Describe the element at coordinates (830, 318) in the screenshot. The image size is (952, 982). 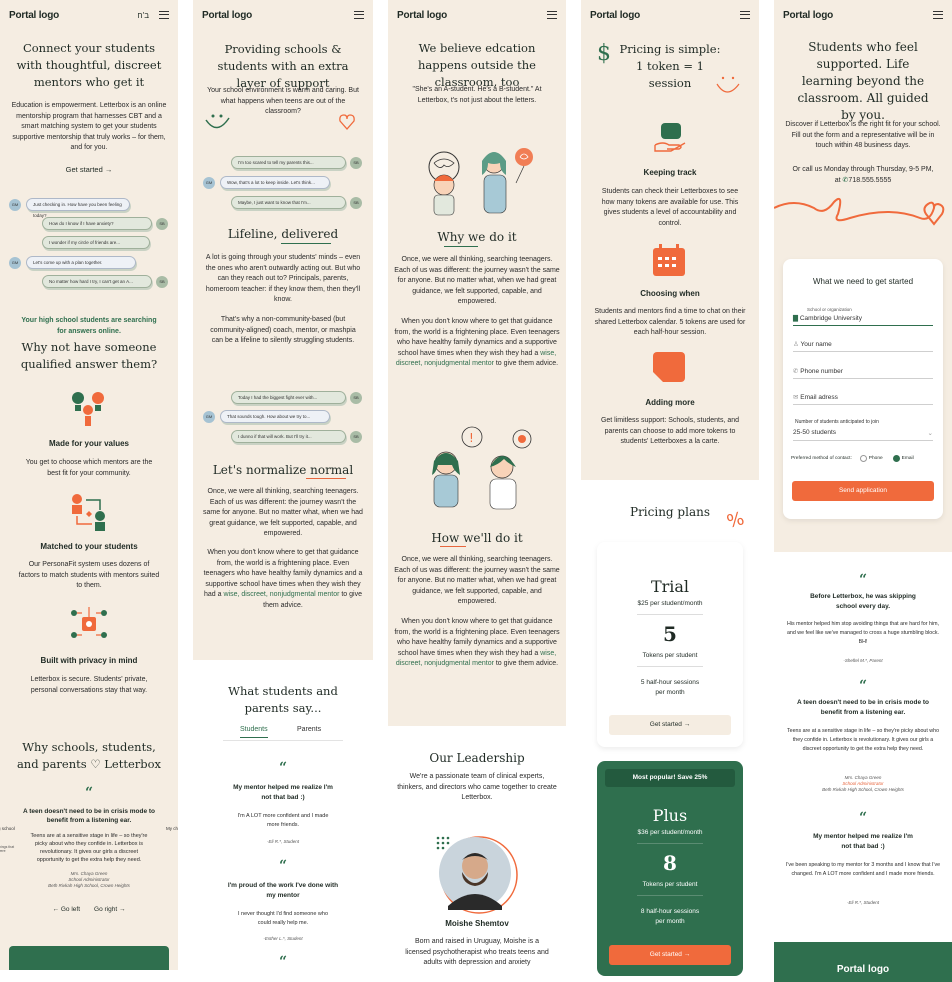
I see `org-value: Cambridge University` at that location.